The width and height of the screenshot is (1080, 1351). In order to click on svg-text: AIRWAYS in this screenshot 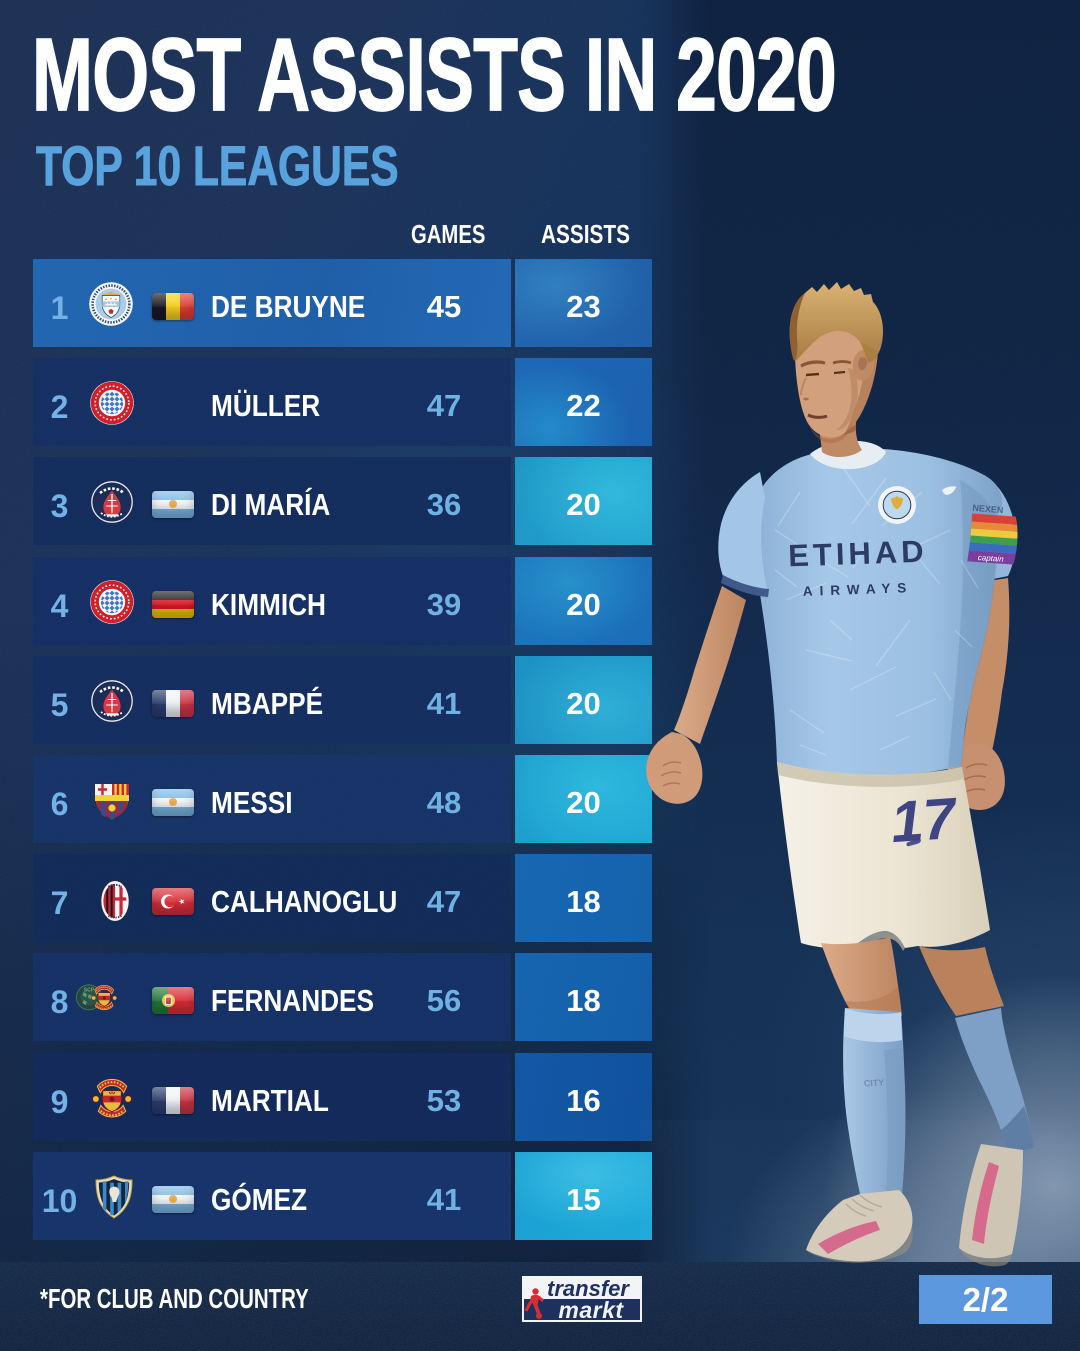, I will do `click(858, 589)`.